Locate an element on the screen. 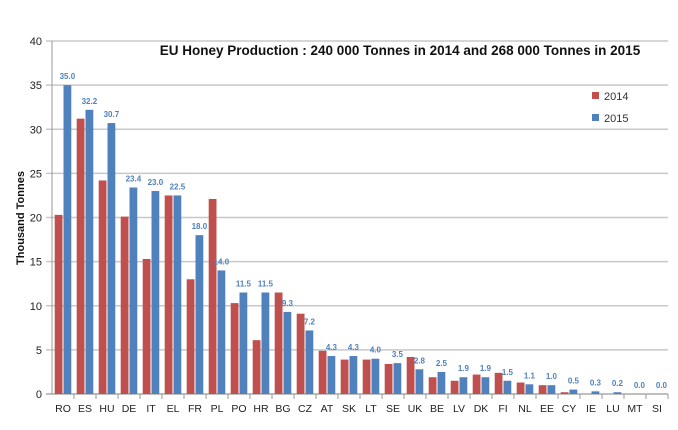 This screenshot has height=430, width=678. legend: 2014 2015 is located at coordinates (610, 108).